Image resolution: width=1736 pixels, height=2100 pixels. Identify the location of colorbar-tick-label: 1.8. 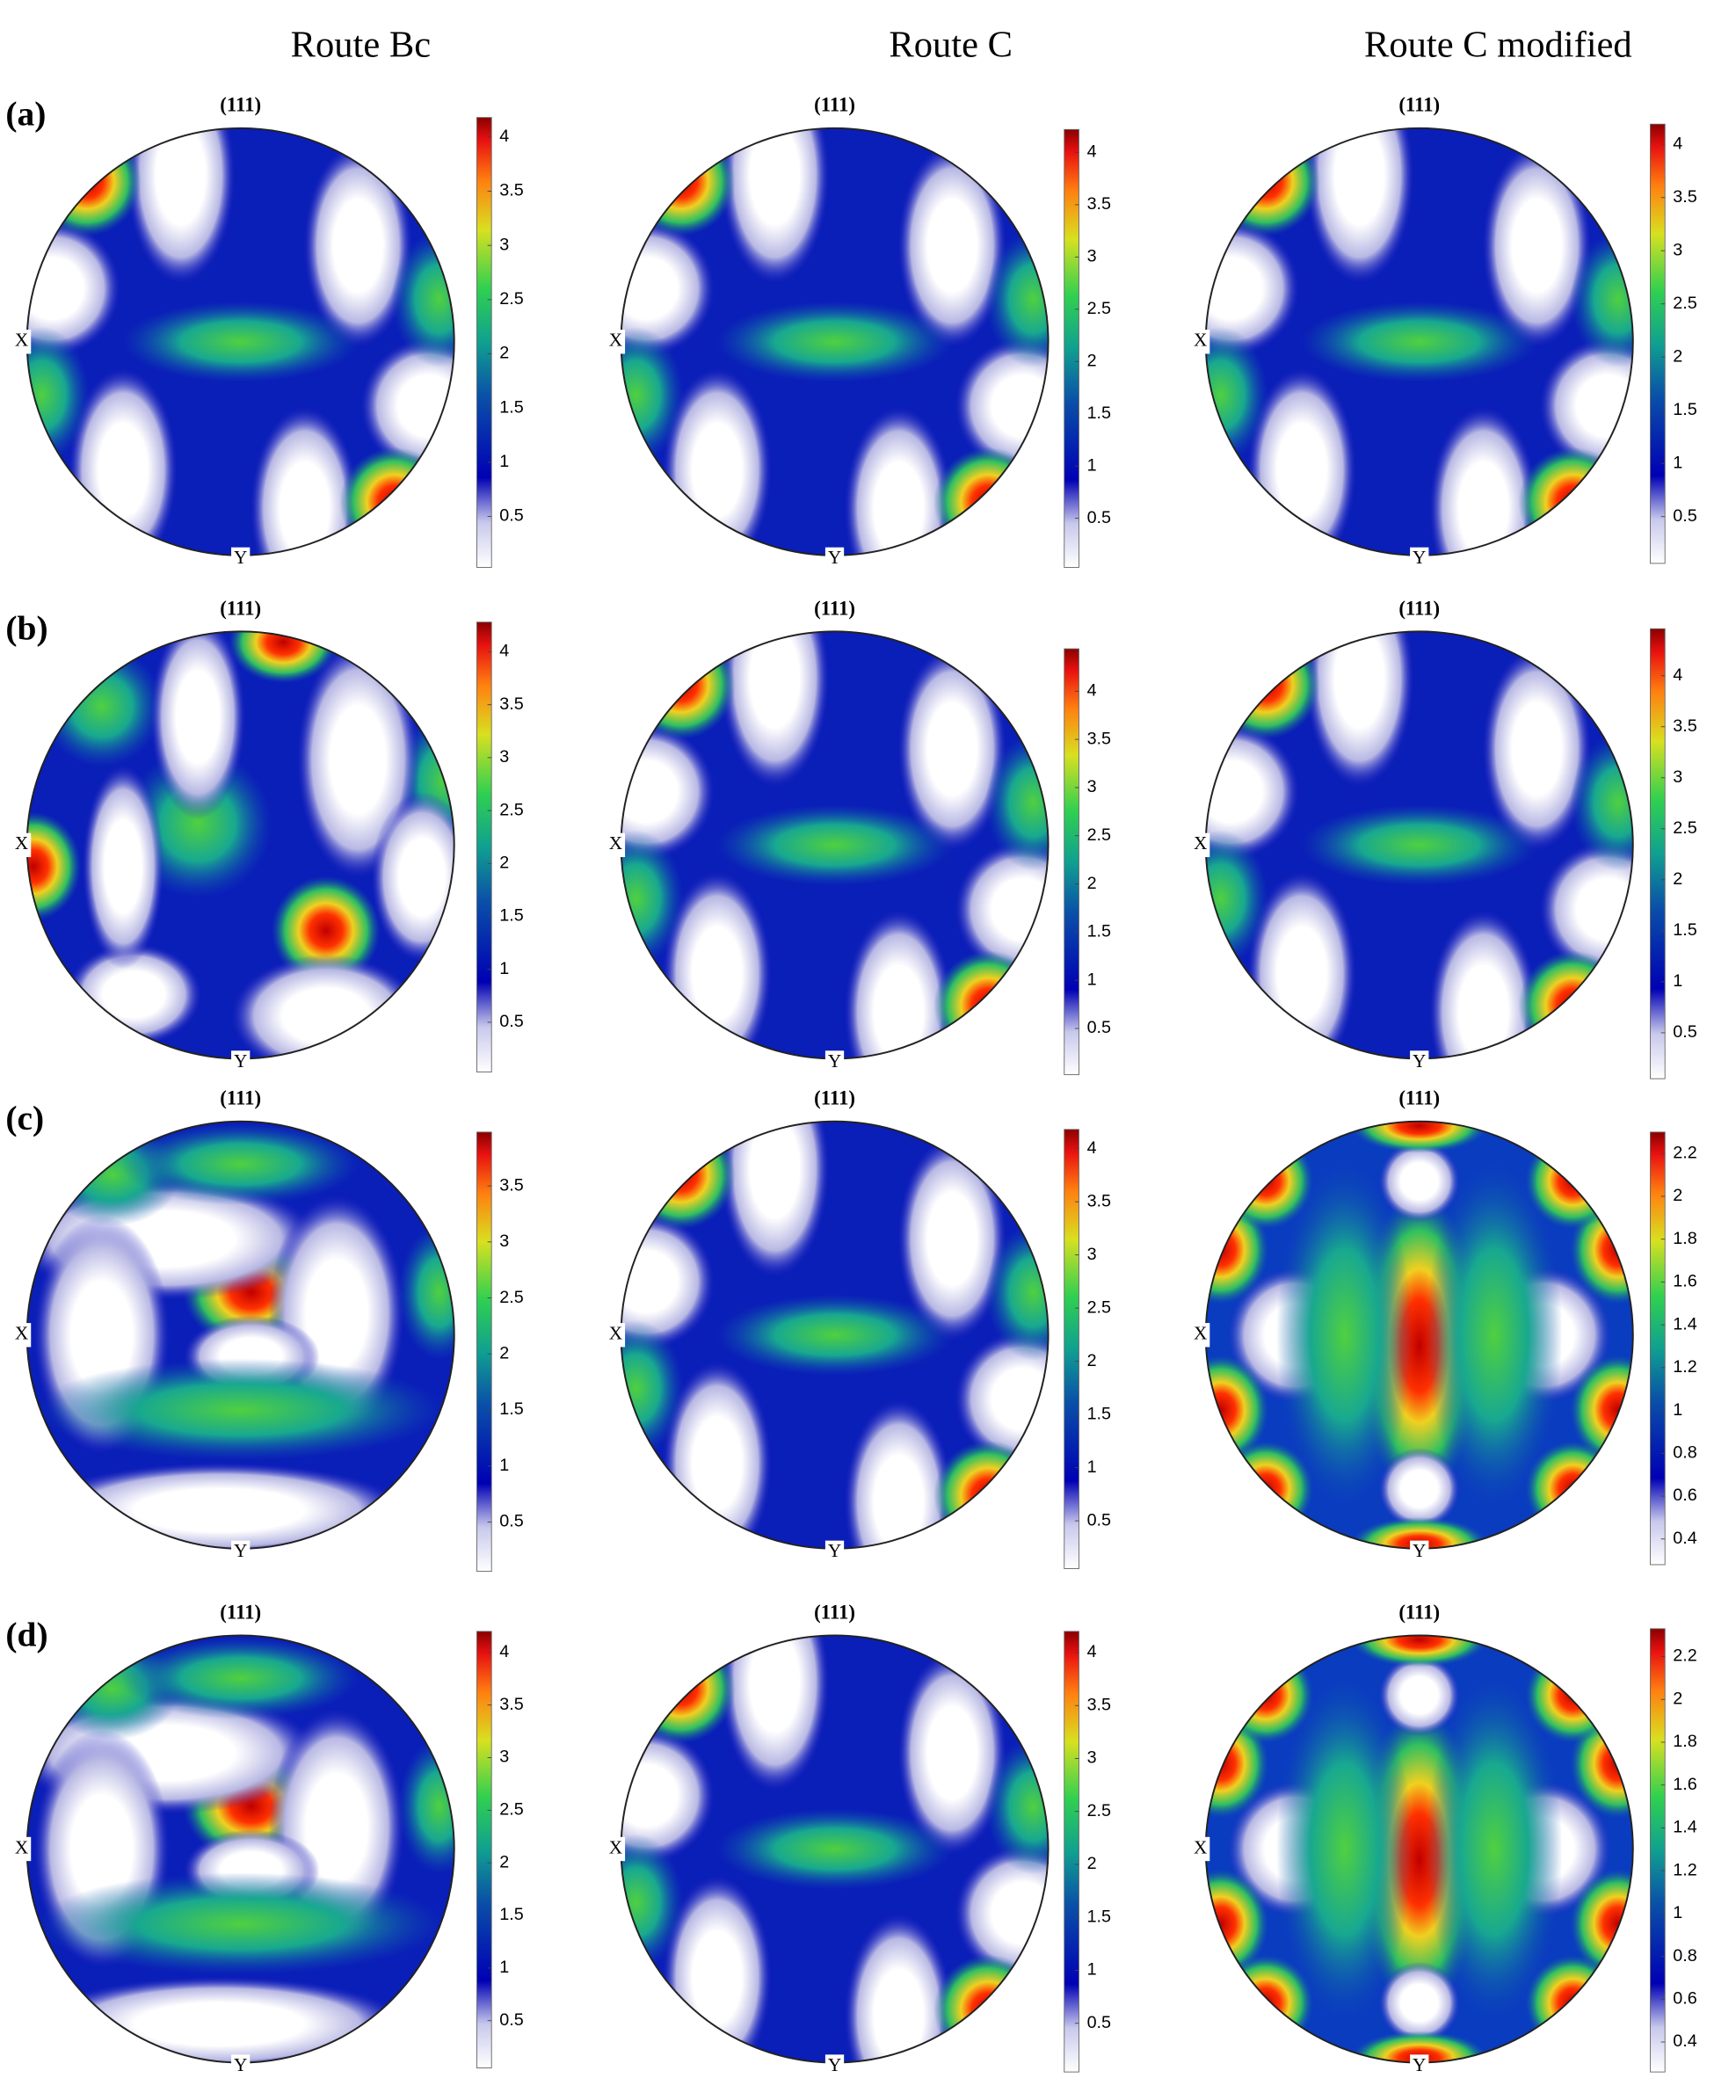
(1684, 1741).